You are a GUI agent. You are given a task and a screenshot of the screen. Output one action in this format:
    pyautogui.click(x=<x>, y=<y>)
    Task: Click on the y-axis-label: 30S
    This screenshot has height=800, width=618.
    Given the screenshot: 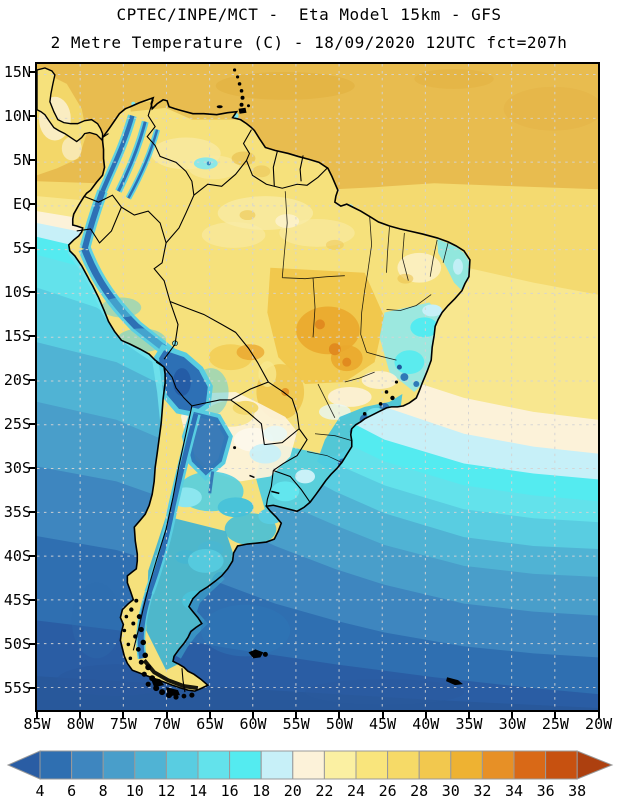 What is the action you would take?
    pyautogui.click(x=17, y=468)
    